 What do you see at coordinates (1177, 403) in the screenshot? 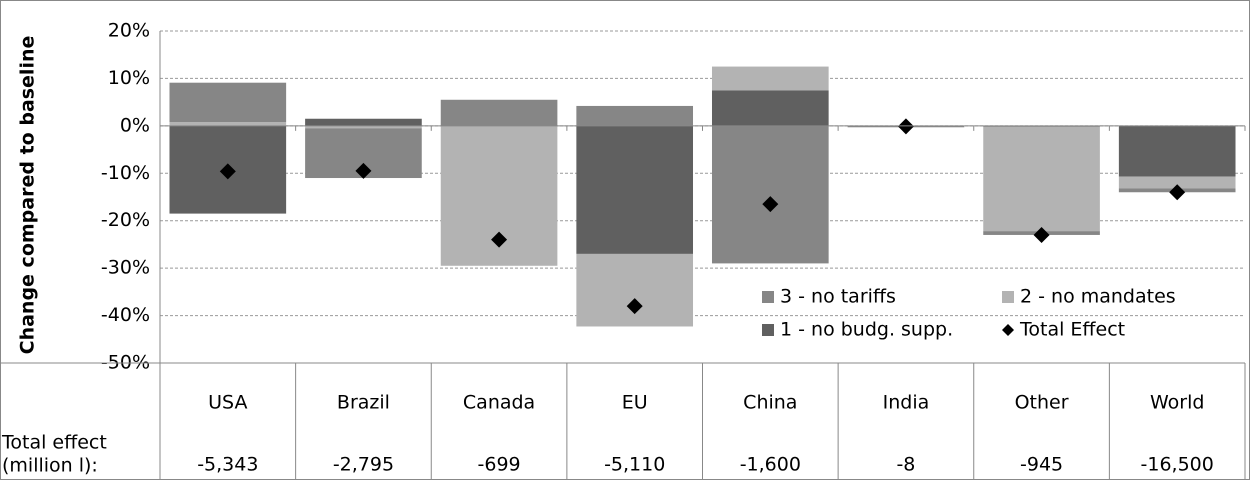
I see `category-label: World` at bounding box center [1177, 403].